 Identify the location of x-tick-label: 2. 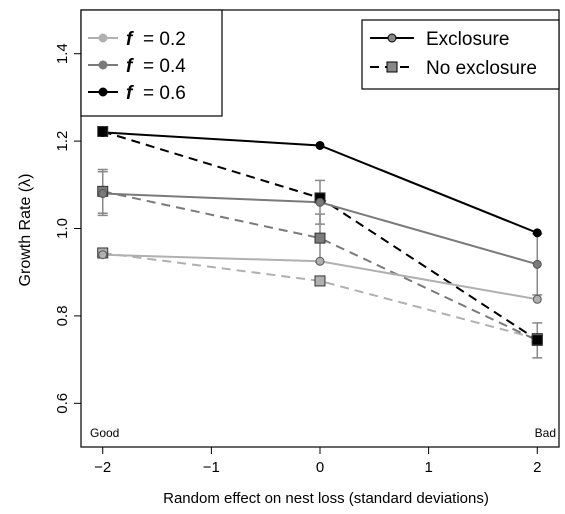
(537, 467).